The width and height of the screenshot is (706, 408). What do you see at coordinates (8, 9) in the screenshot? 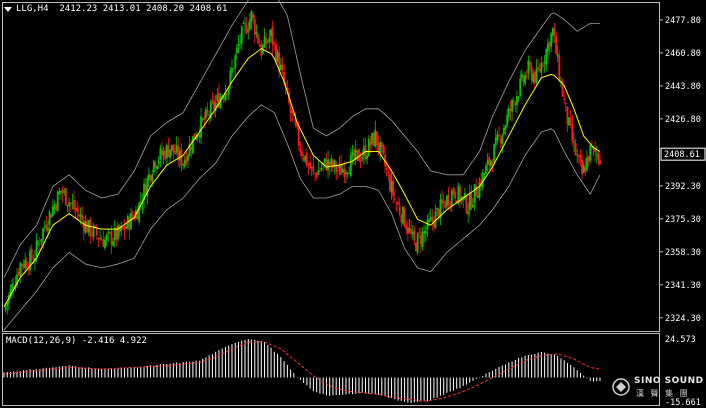
I see `symbol-dropdown-icon` at bounding box center [8, 9].